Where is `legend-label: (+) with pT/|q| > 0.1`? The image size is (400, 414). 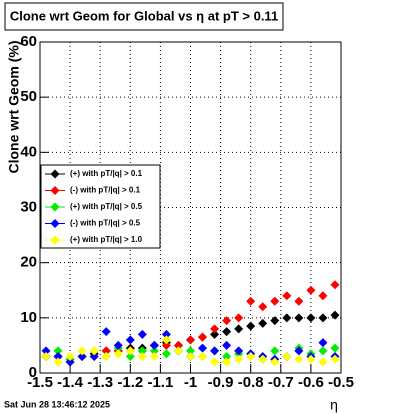 legend-label: (+) with pT/|q| > 0.1 is located at coordinates (106, 173).